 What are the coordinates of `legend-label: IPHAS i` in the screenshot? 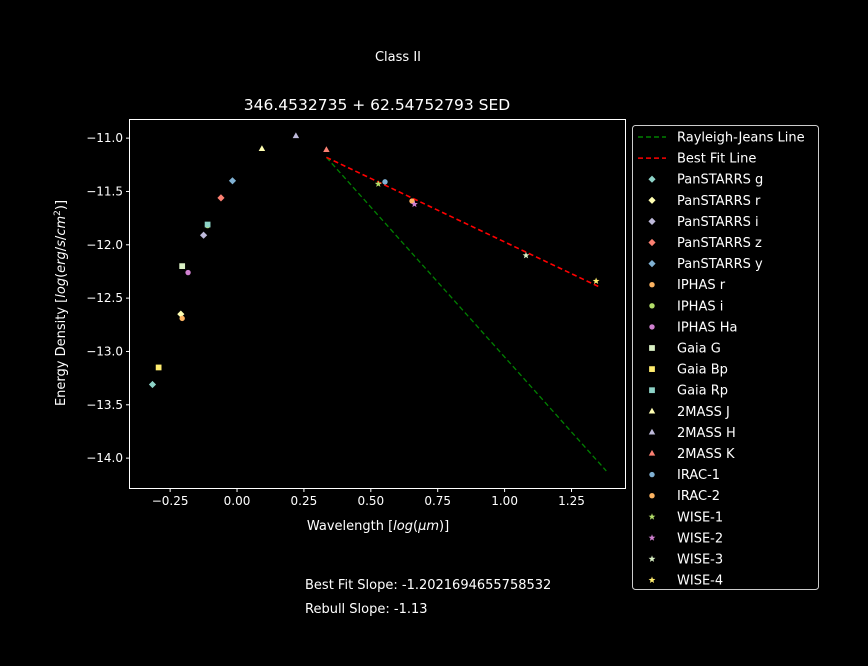 It's located at (700, 306).